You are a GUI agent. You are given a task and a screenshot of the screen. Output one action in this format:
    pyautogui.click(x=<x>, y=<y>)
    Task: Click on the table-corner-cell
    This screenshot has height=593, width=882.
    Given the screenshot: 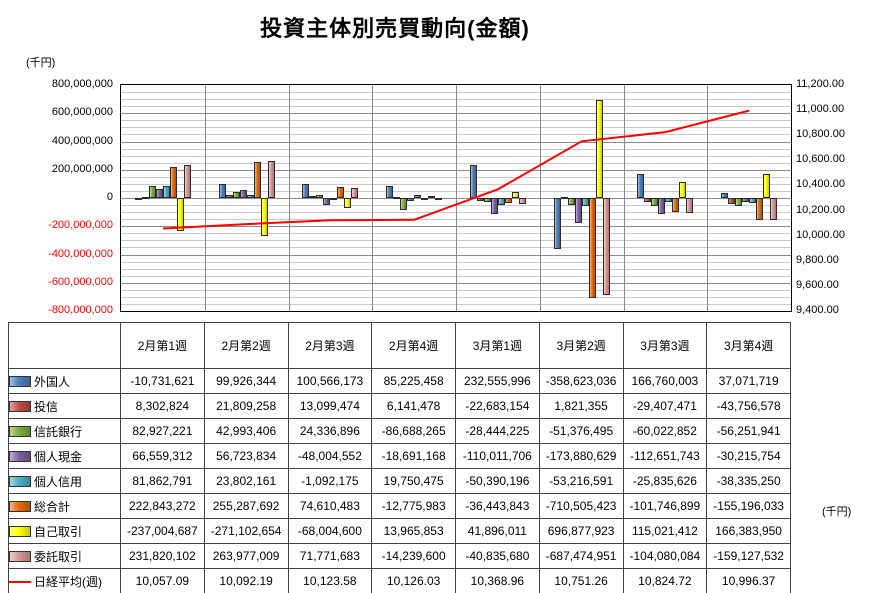 What is the action you would take?
    pyautogui.click(x=64, y=345)
    